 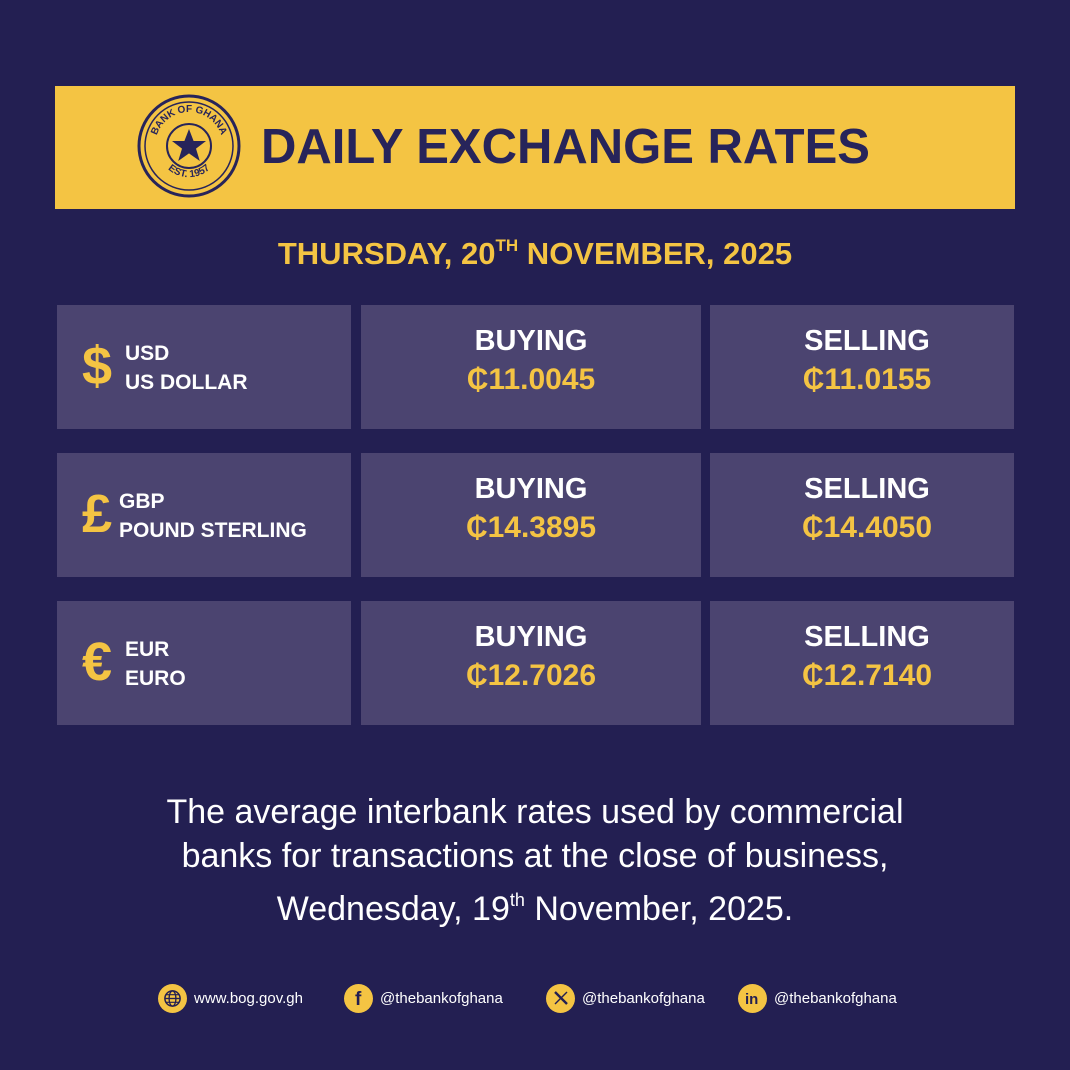 I want to click on facebook-handle: @thebankofghana, so click(x=441, y=998).